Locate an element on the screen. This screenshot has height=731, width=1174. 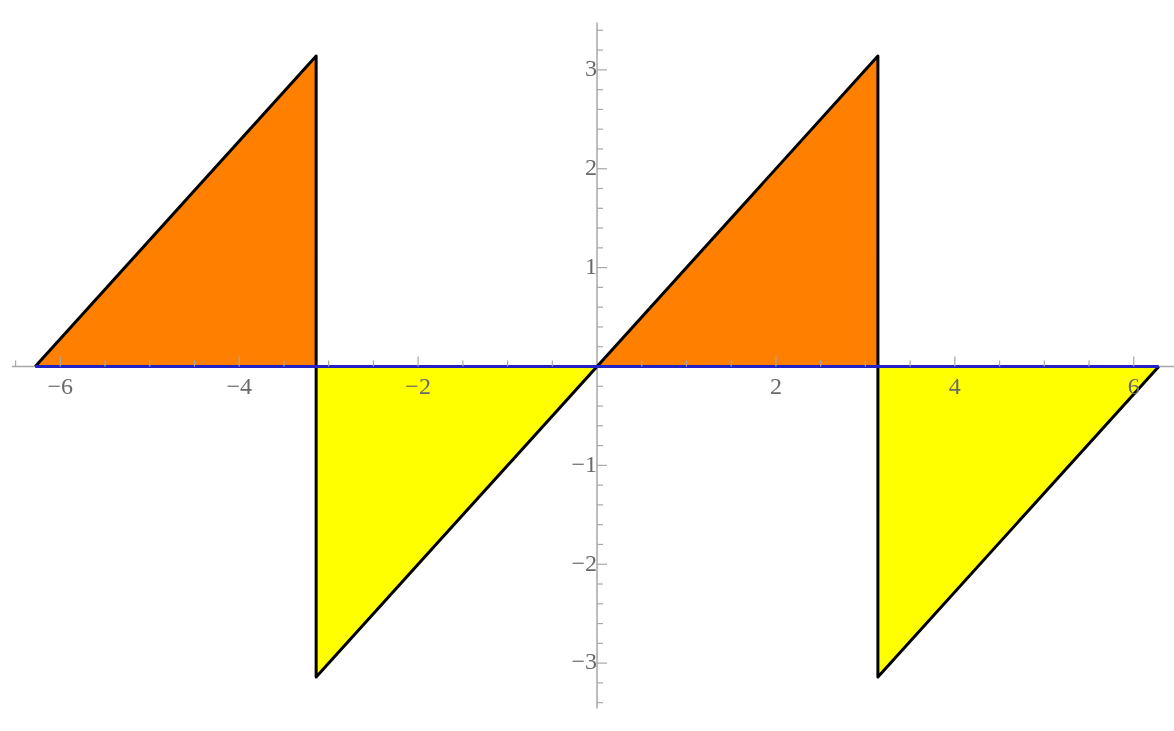
y-tick-label: −3 is located at coordinates (584, 661).